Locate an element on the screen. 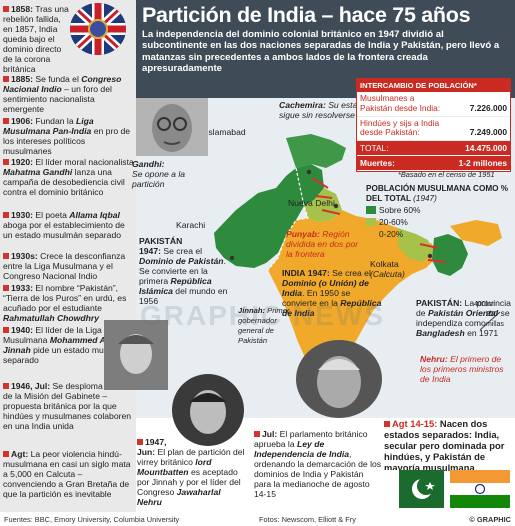  exchange-total: TOTAL: 14.475.000 is located at coordinates (433, 149).